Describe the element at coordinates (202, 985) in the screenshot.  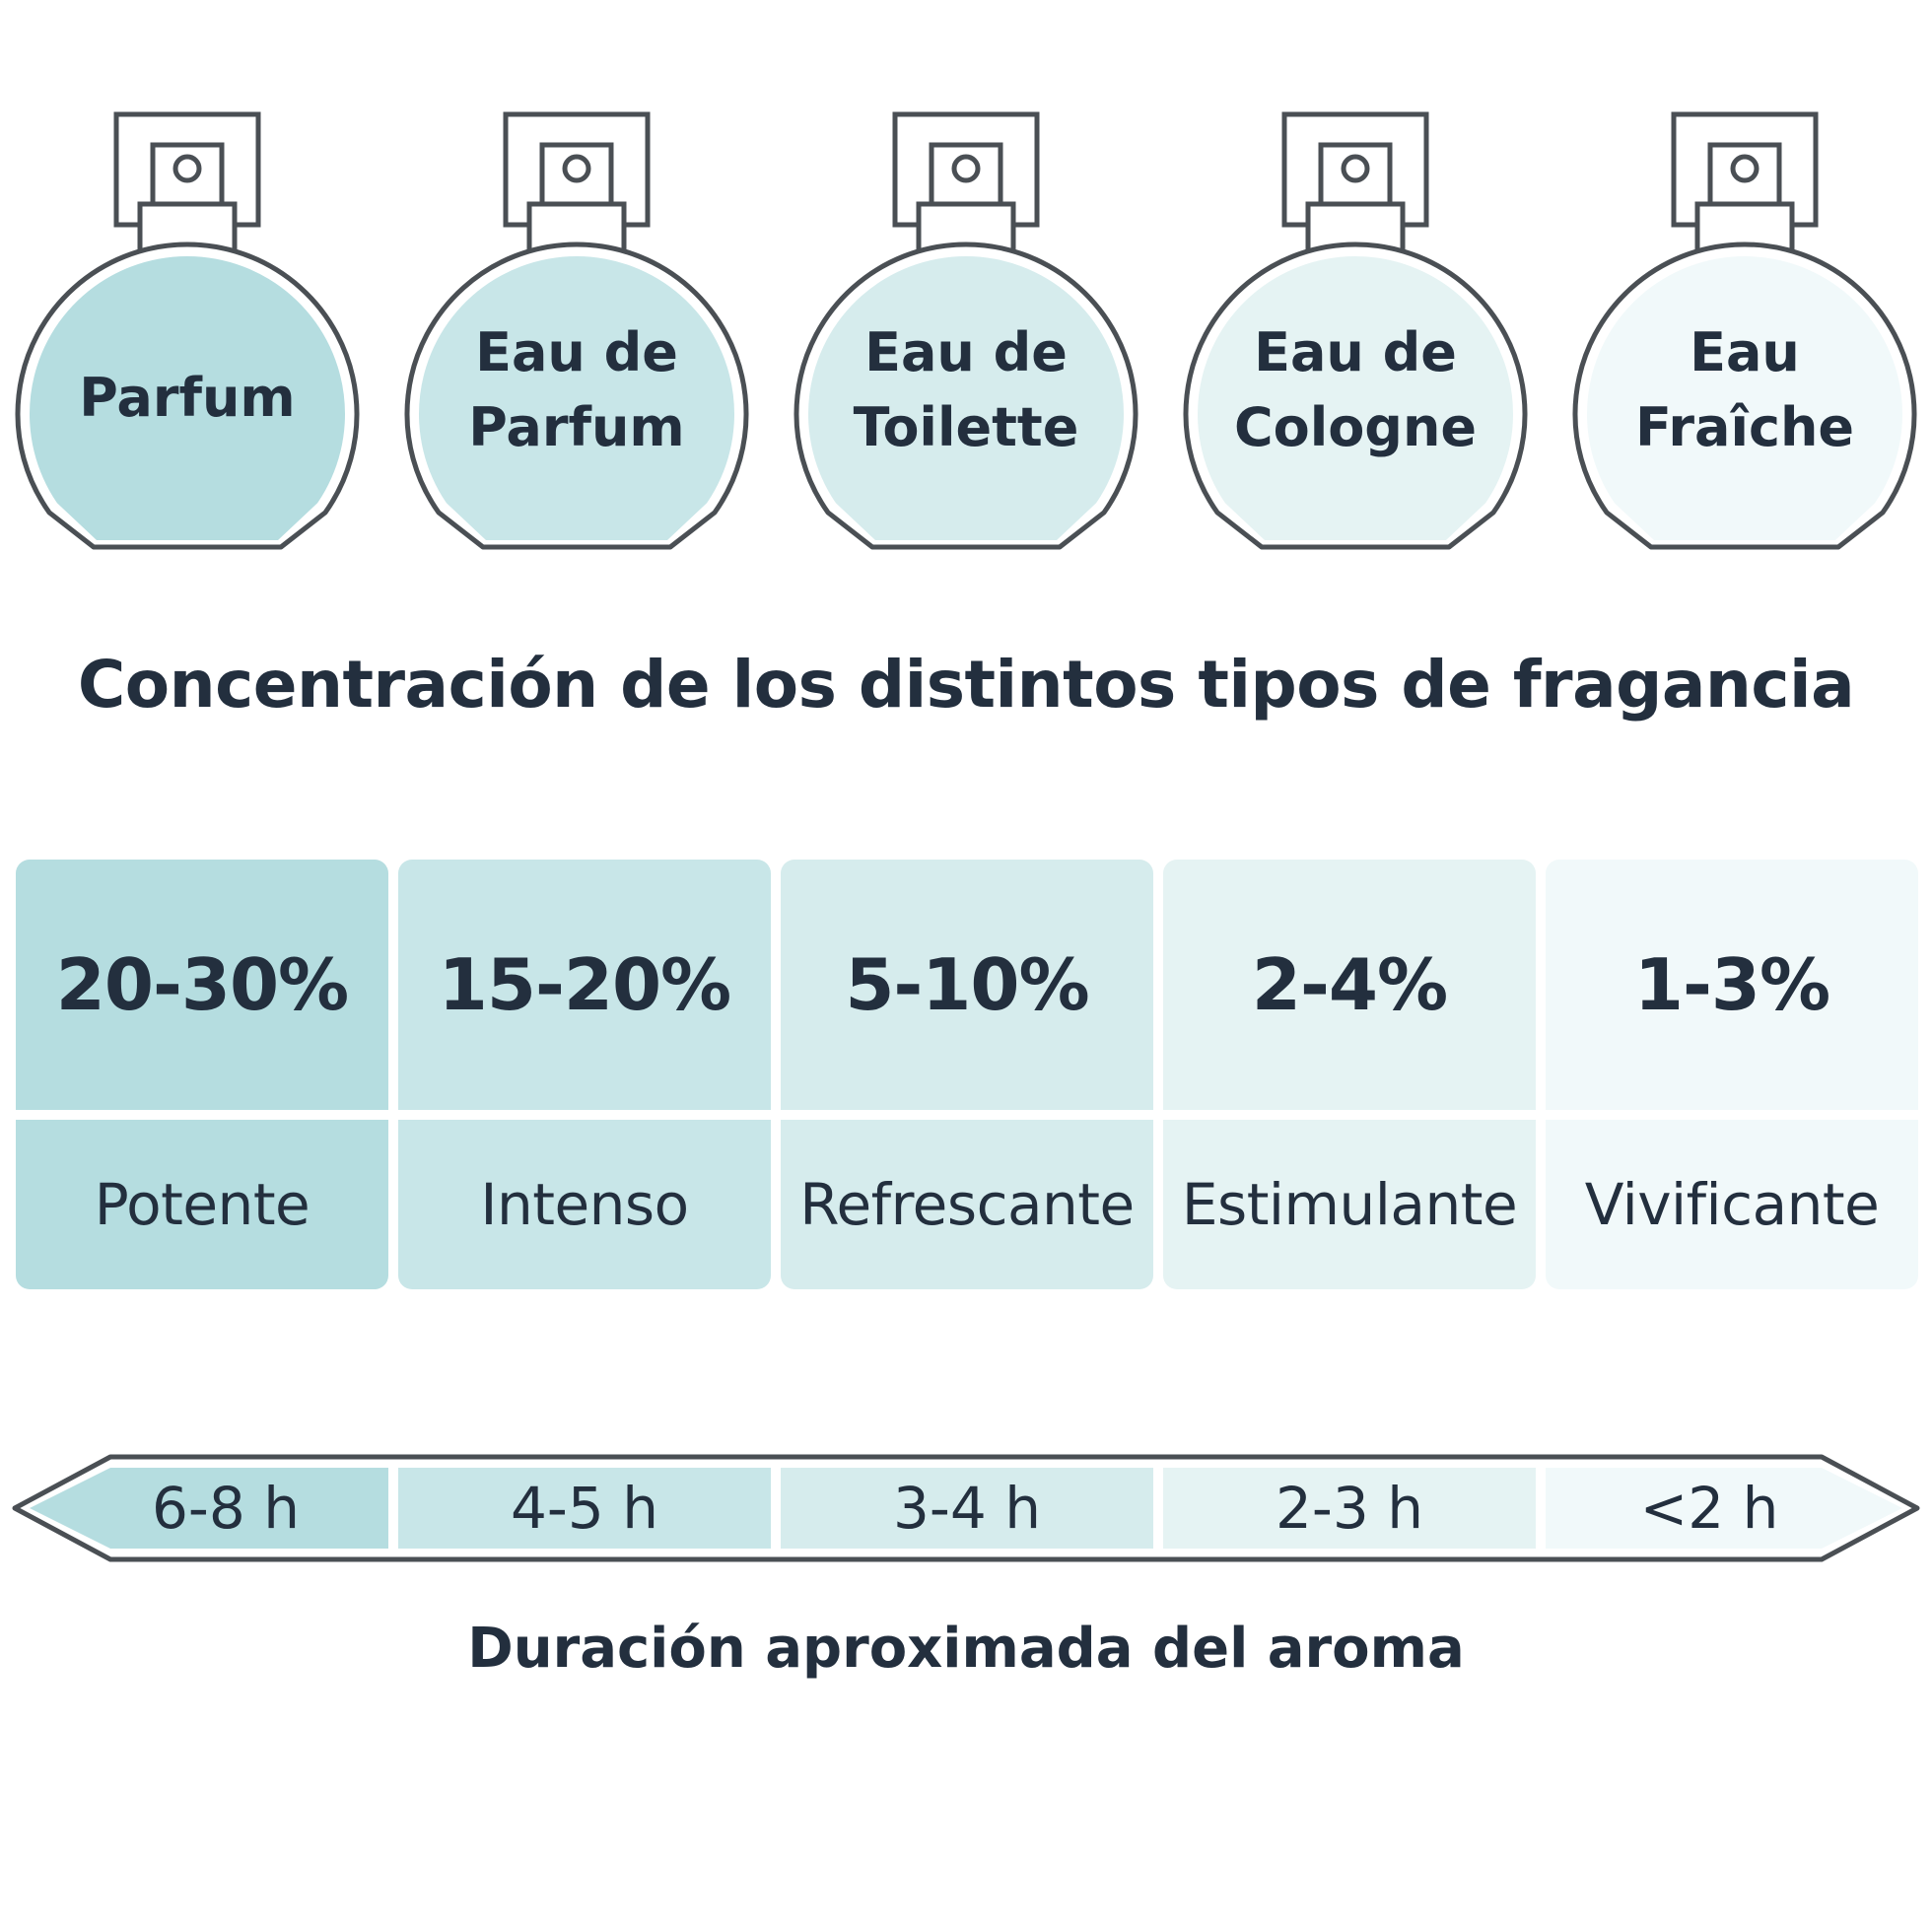
I see `concentration-percent: 20-30%` at that location.